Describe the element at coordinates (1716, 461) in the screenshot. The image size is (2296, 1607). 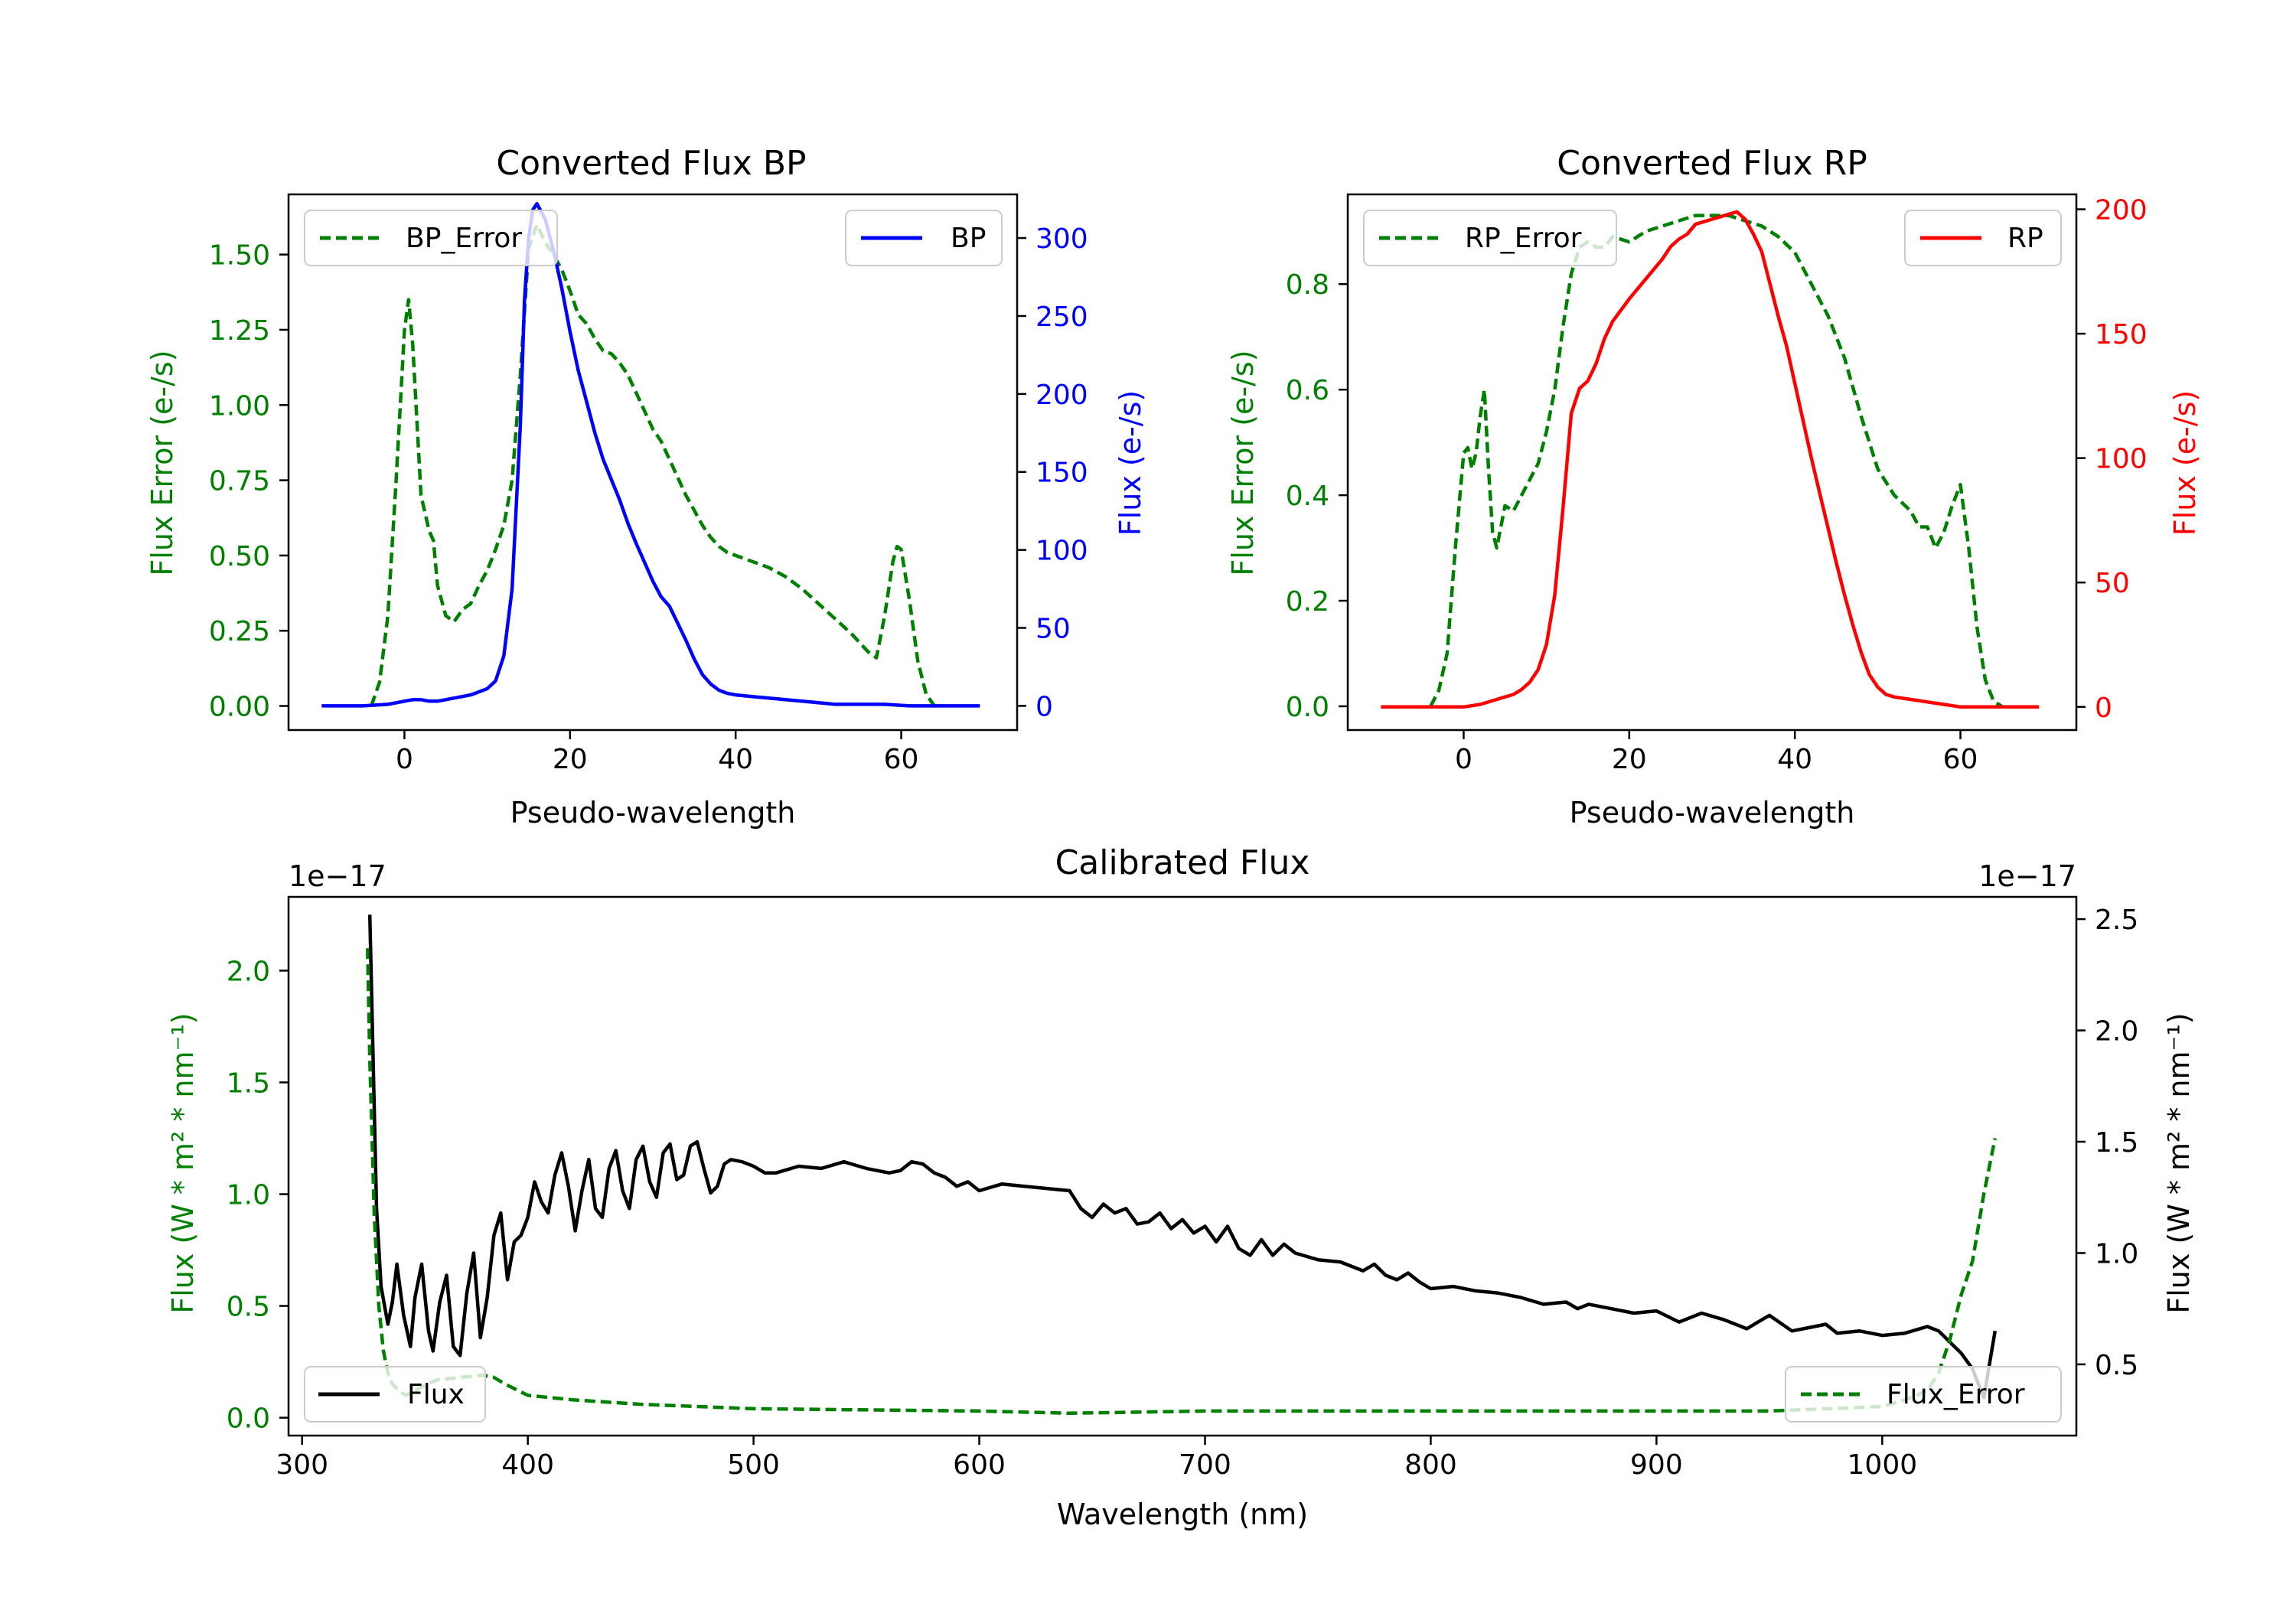
I see `series-line-rp-error` at that location.